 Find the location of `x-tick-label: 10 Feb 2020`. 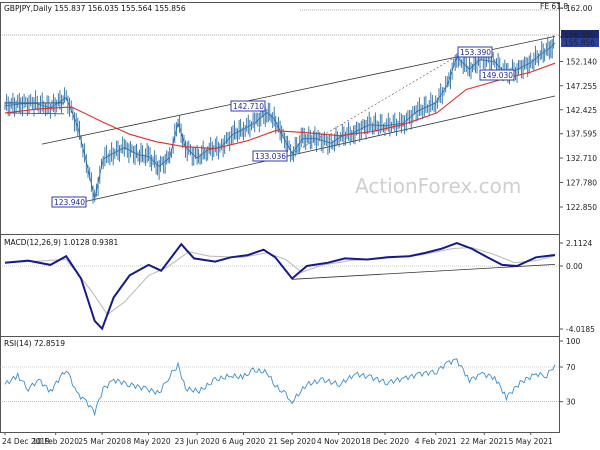

x-tick-label: 10 Feb 2020 is located at coordinates (55, 441).